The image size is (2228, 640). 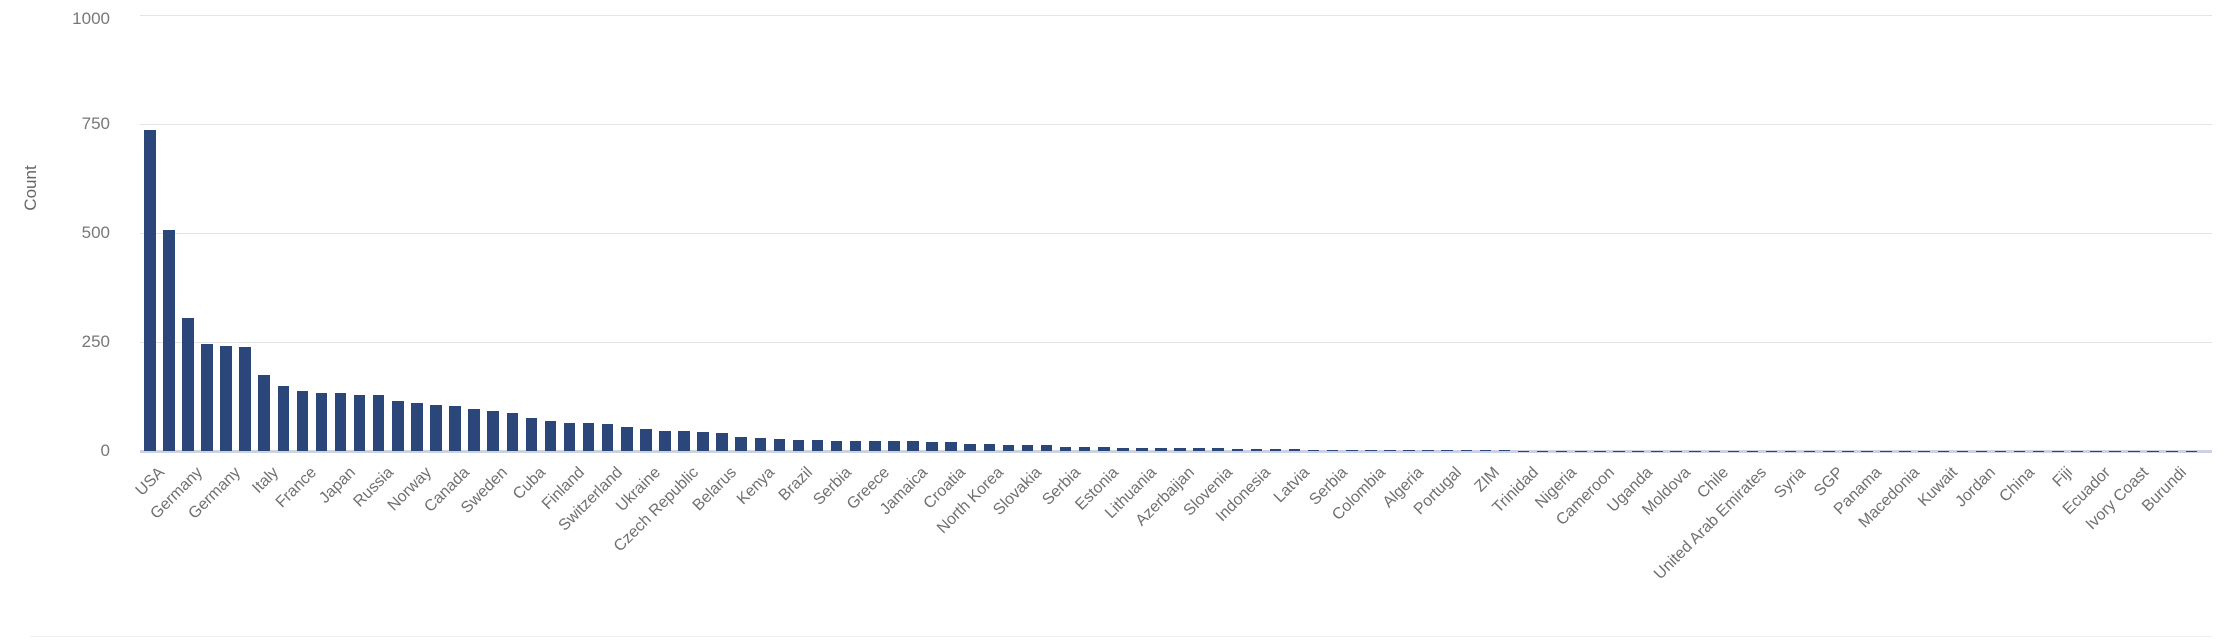 What do you see at coordinates (1789, 483) in the screenshot?
I see `x-tick-label: Syria` at bounding box center [1789, 483].